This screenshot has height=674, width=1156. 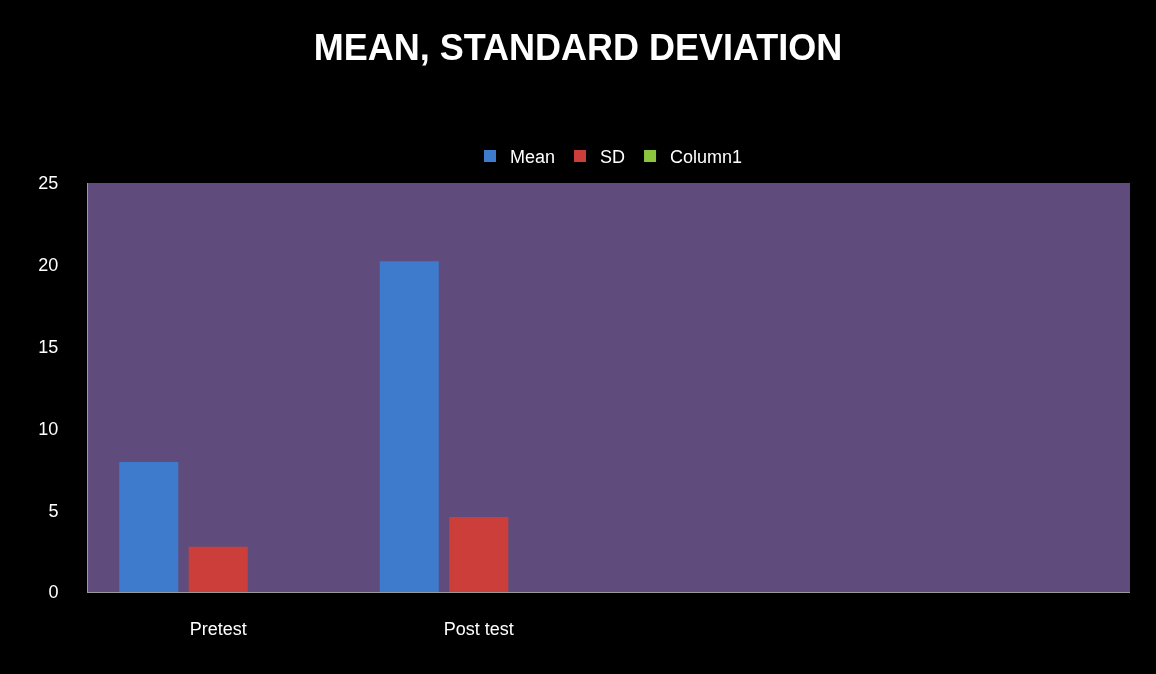 What do you see at coordinates (53, 510) in the screenshot?
I see `y-tick-label: 5` at bounding box center [53, 510].